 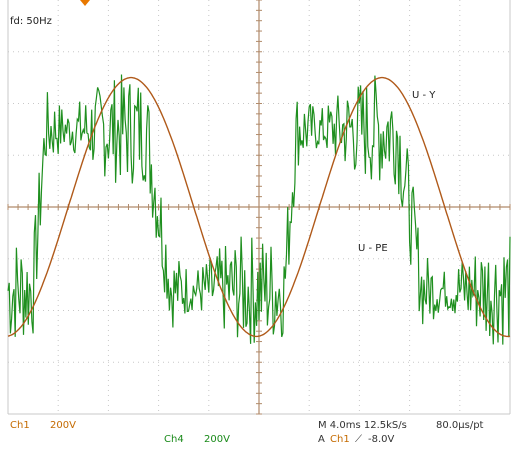 What do you see at coordinates (321, 439) in the screenshot?
I see `trigger-prefix: A` at bounding box center [321, 439].